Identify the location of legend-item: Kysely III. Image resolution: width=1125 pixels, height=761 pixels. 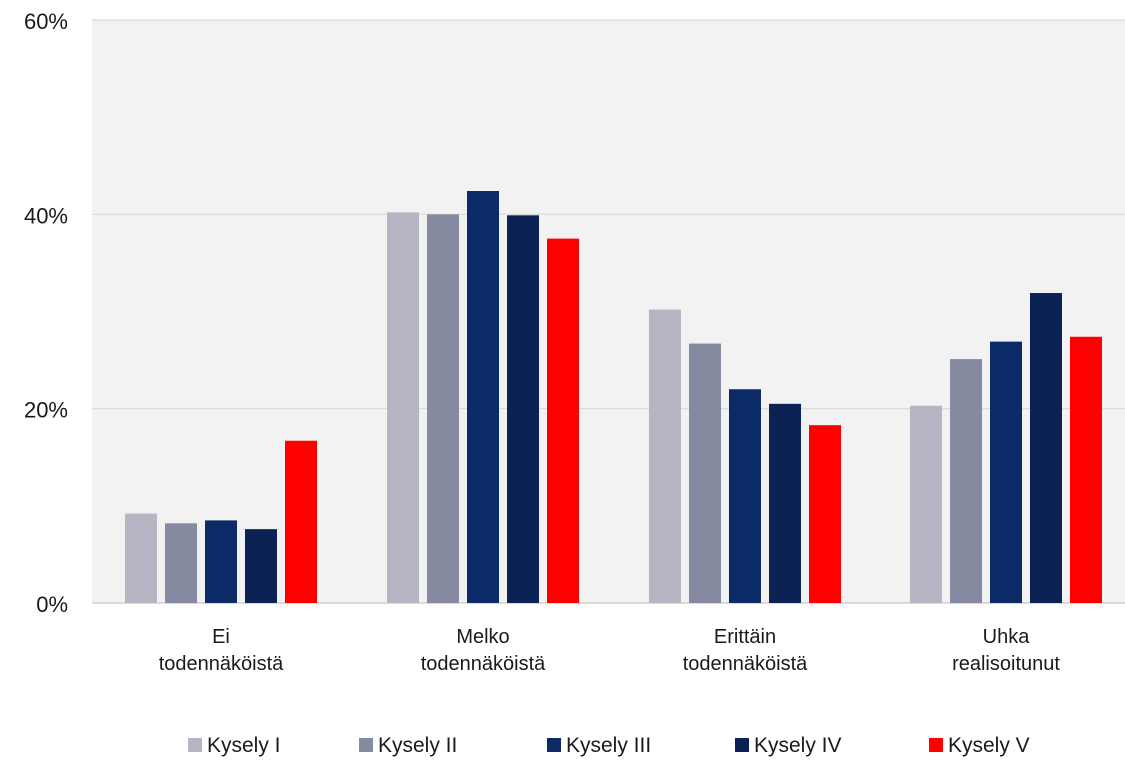
(599, 745).